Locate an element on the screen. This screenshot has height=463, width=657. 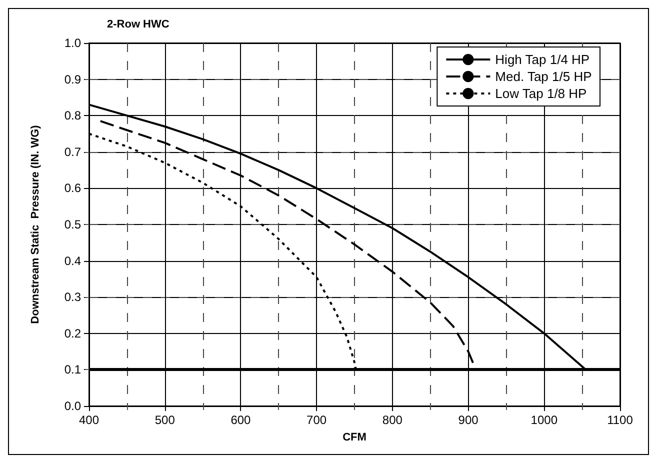
y-tick-label: 0.1 is located at coordinates (73, 369).